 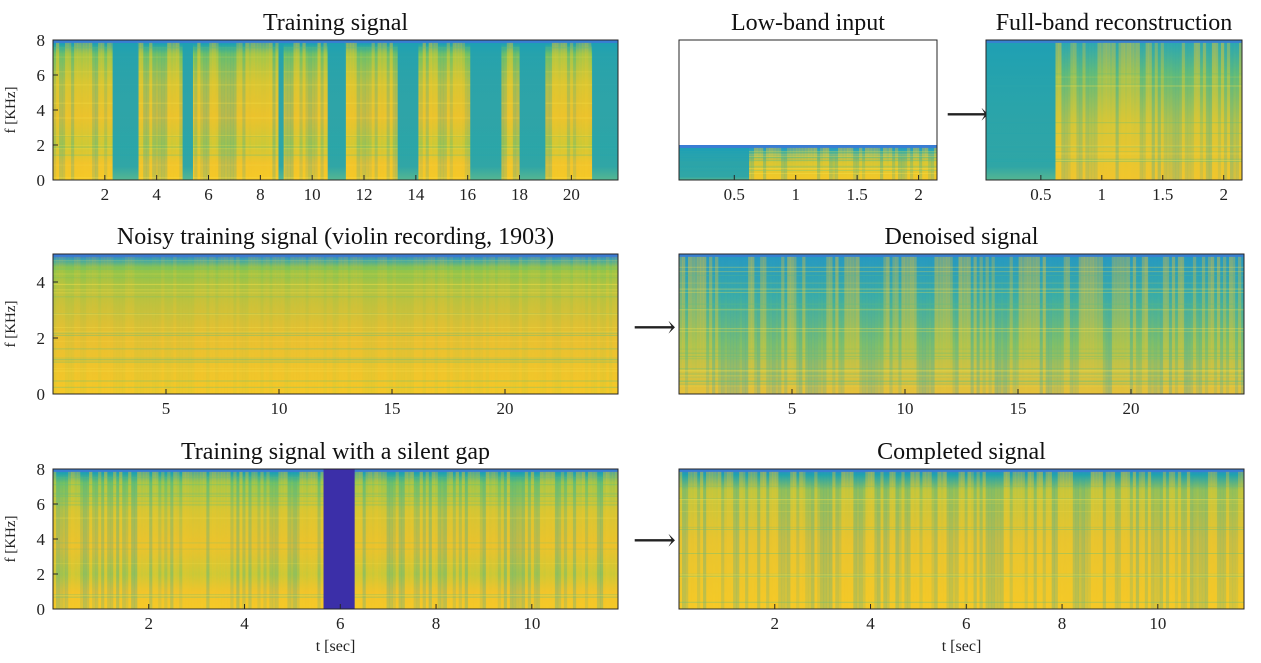 What do you see at coordinates (41, 338) in the screenshot?
I see `y-tick-label: 2` at bounding box center [41, 338].